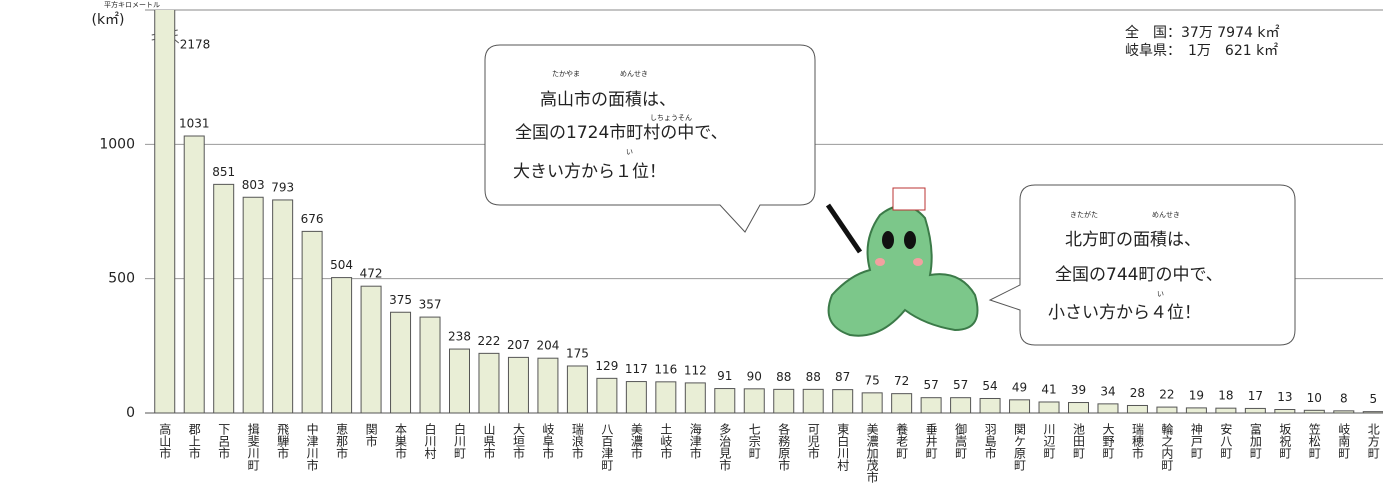  What do you see at coordinates (961, 440) in the screenshot?
I see `x-tick-label: 御嵩町` at bounding box center [961, 440].